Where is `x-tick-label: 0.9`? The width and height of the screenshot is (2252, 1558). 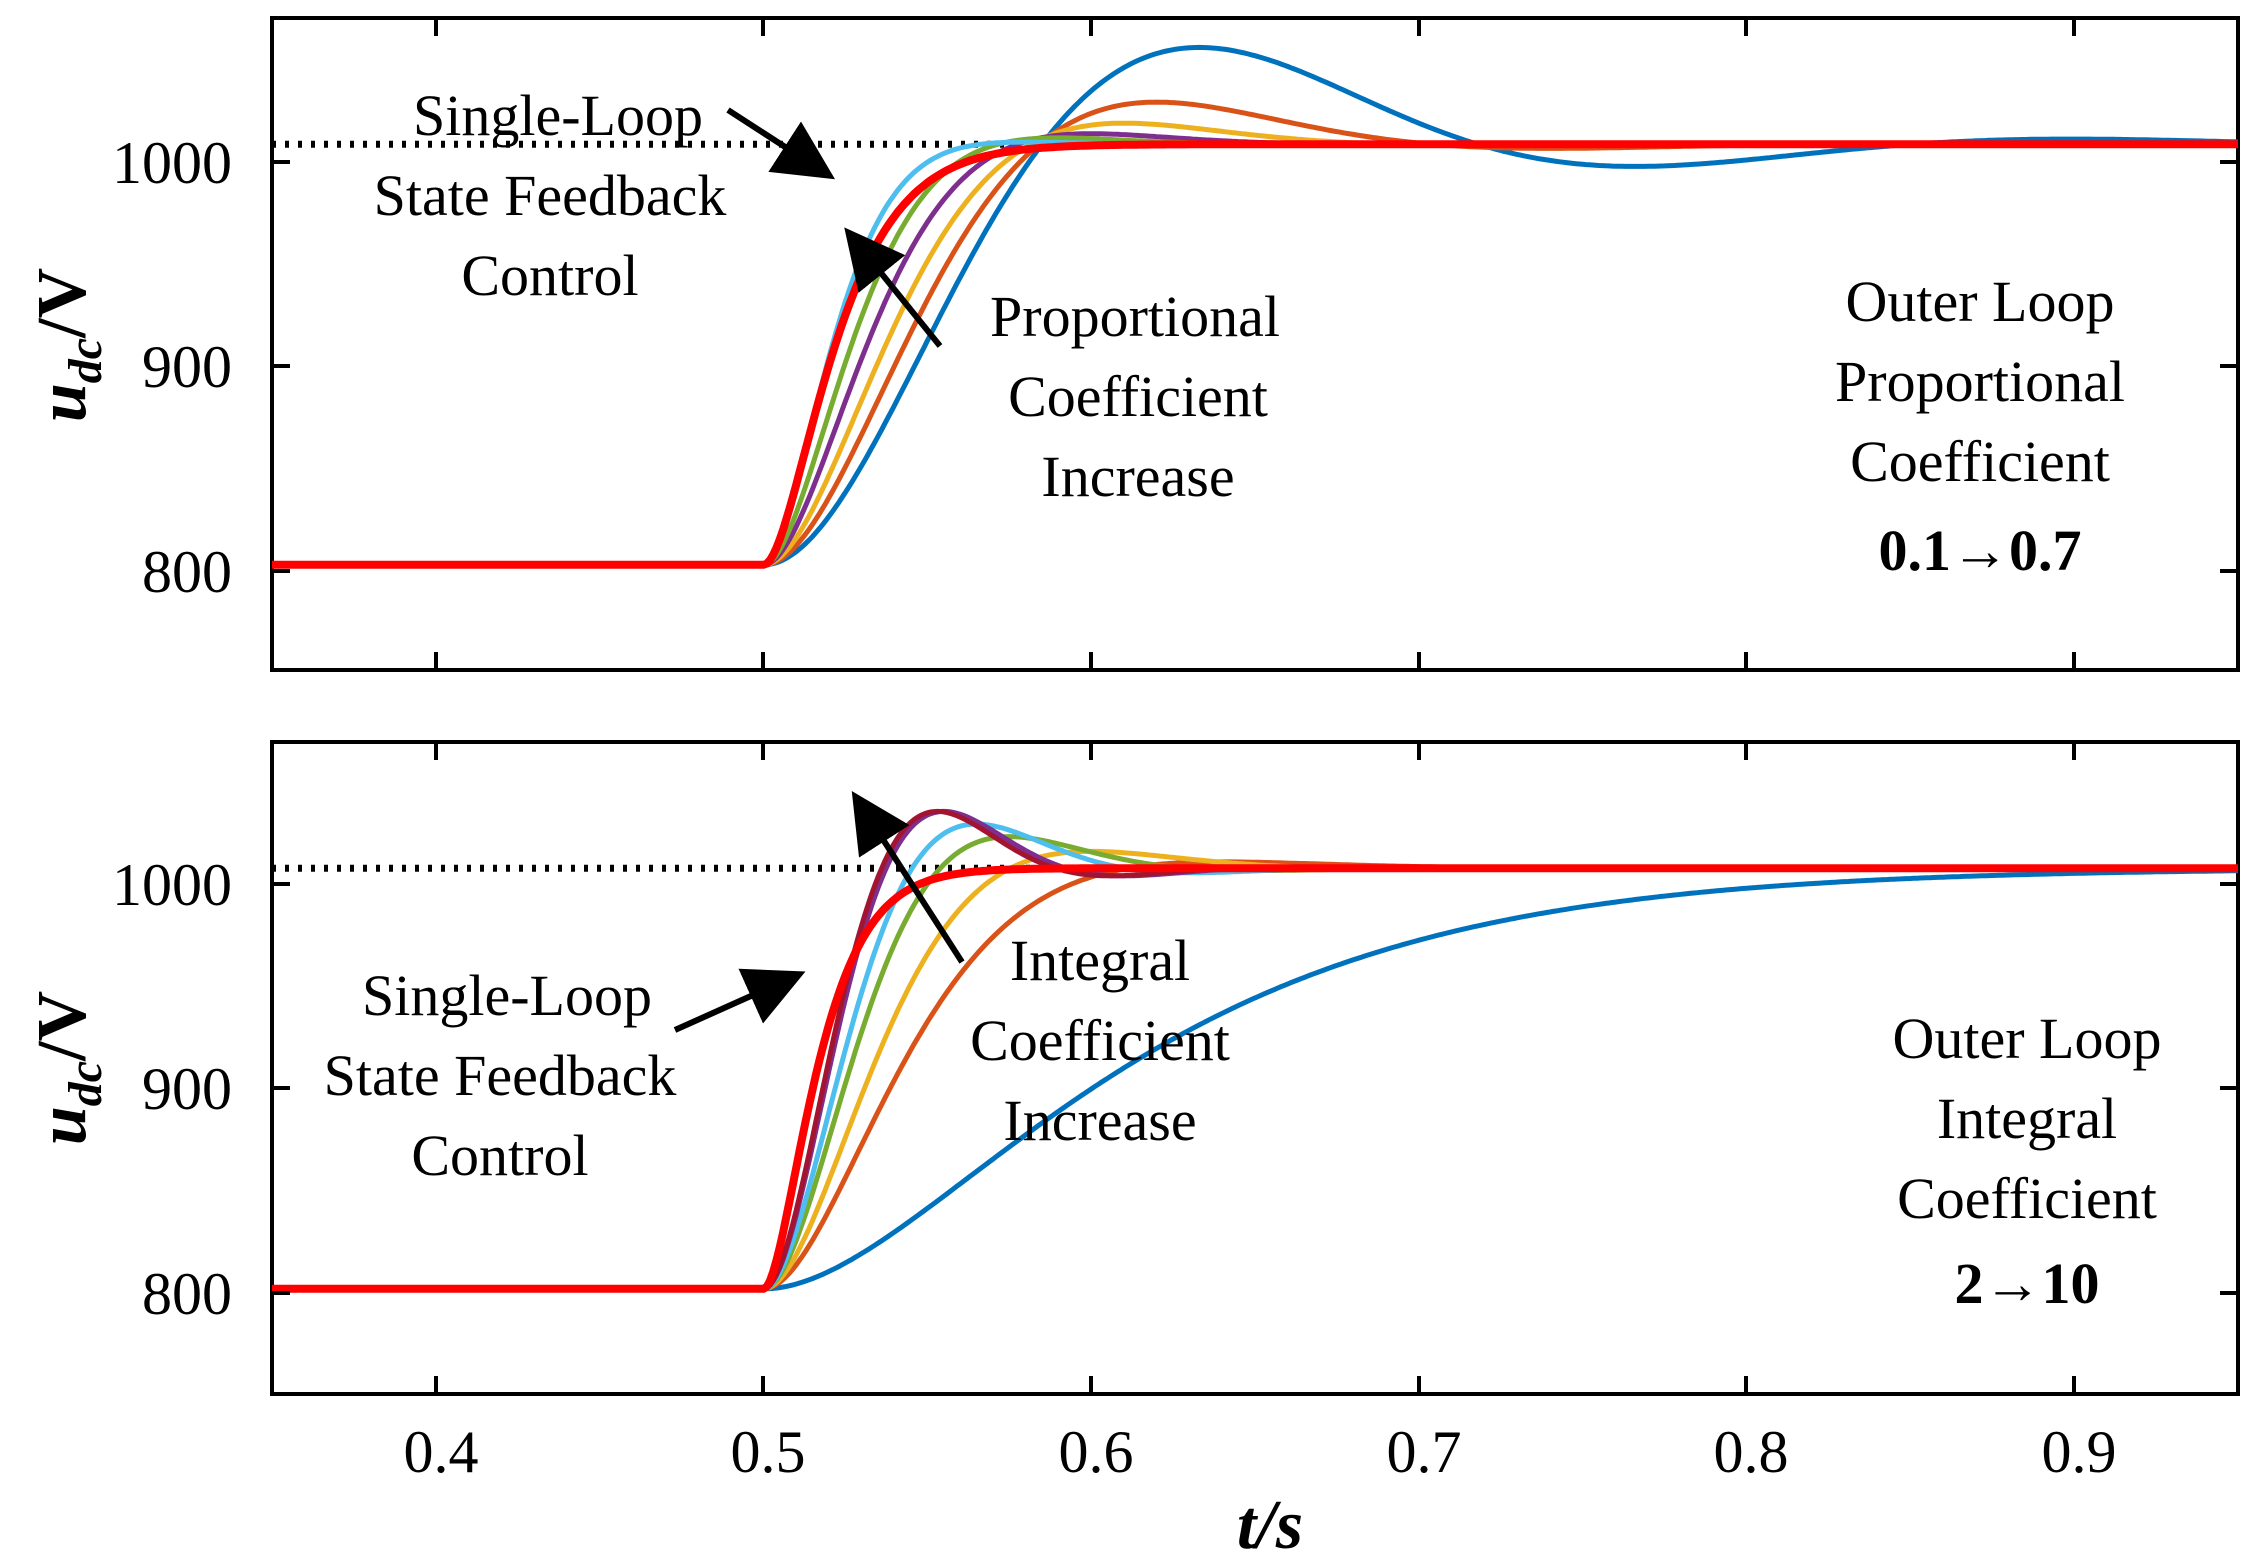
x-tick-label: 0.9 is located at coordinates (2079, 1452).